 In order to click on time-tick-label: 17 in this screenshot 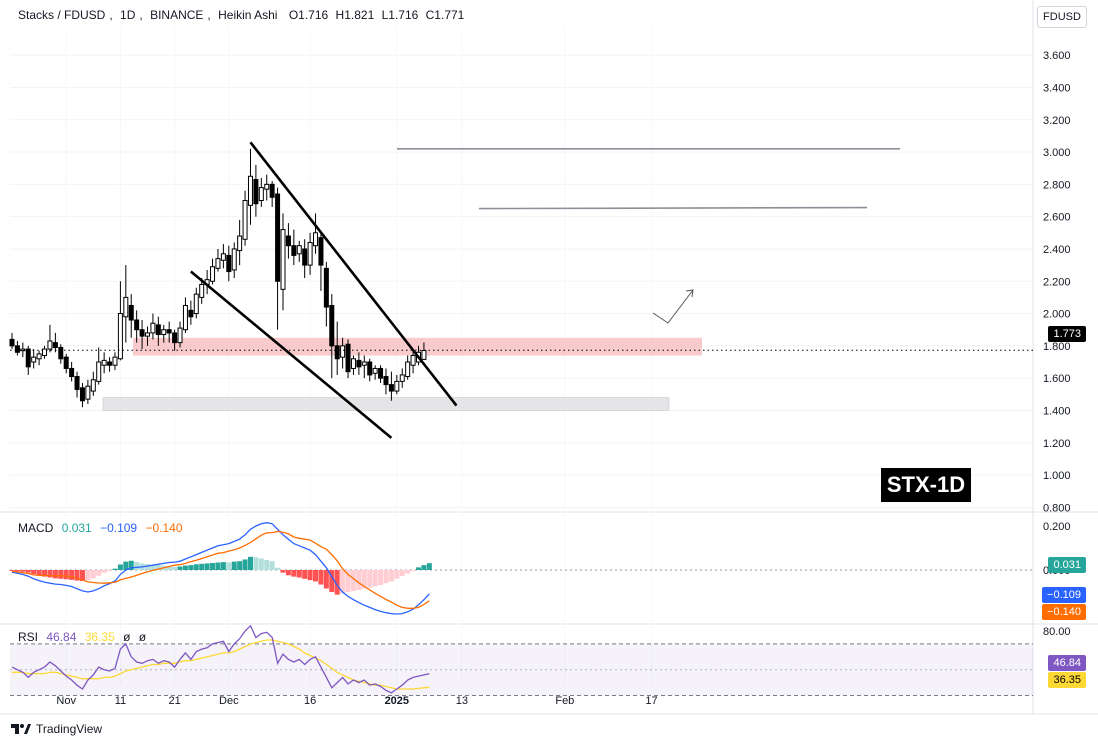, I will do `click(651, 701)`.